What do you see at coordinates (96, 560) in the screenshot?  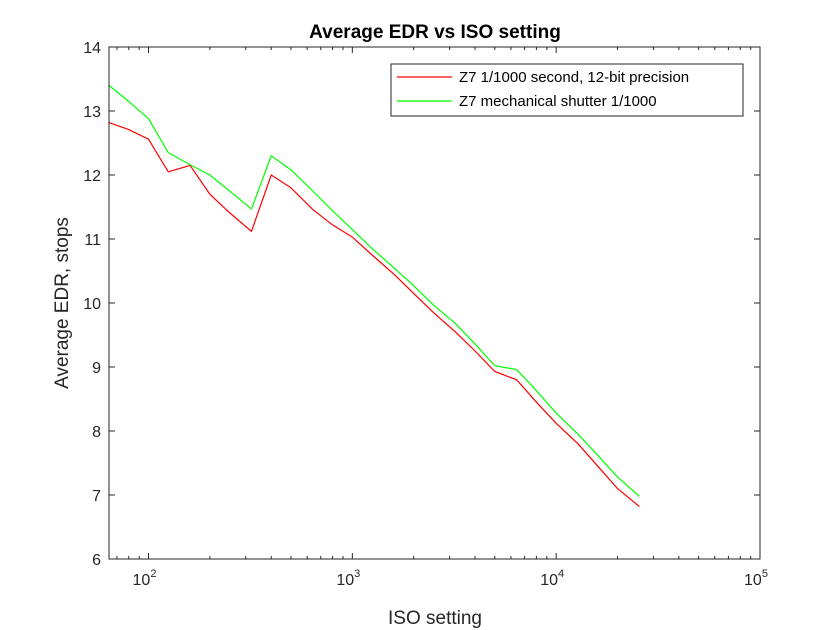 I see `y-tick-label: 6` at bounding box center [96, 560].